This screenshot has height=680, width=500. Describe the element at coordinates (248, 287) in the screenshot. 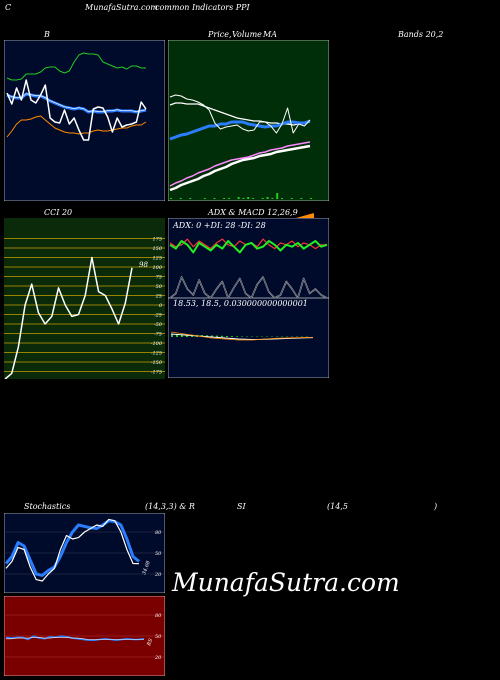

I see `adx-line-inner` at that location.